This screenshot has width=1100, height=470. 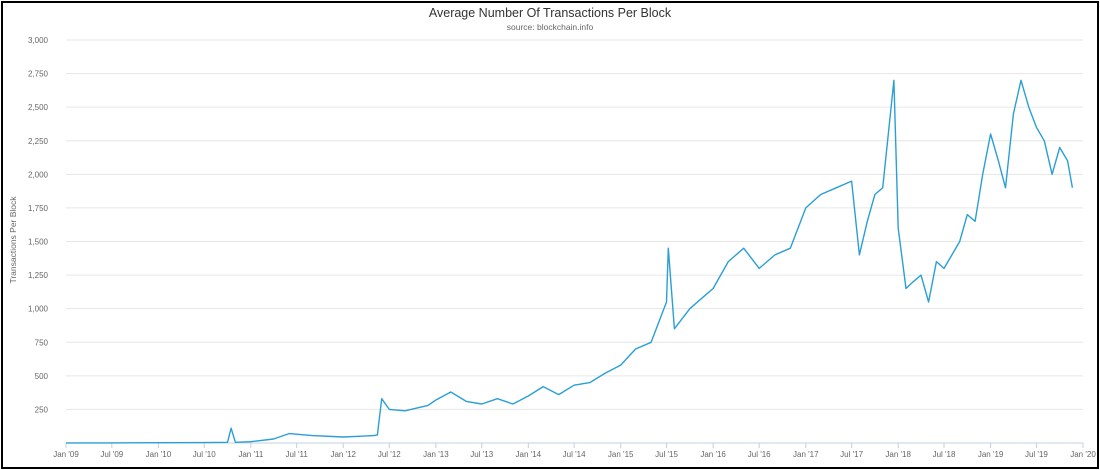 What do you see at coordinates (713, 454) in the screenshot?
I see `x-tick-label: Jan '16` at bounding box center [713, 454].